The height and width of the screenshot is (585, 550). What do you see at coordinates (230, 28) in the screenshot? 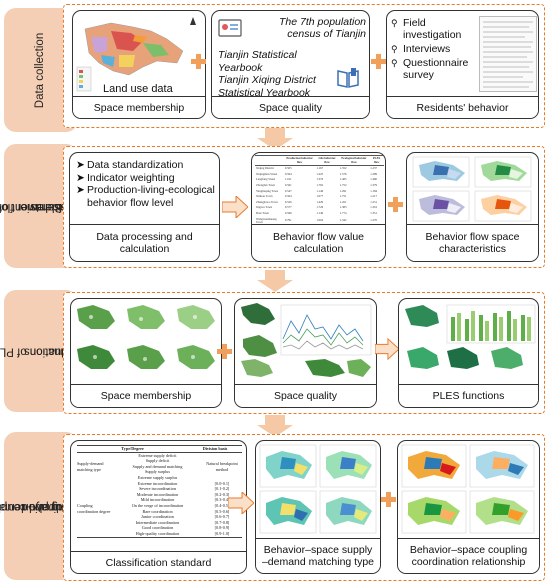
I see `census-certificate-icon` at bounding box center [230, 28].